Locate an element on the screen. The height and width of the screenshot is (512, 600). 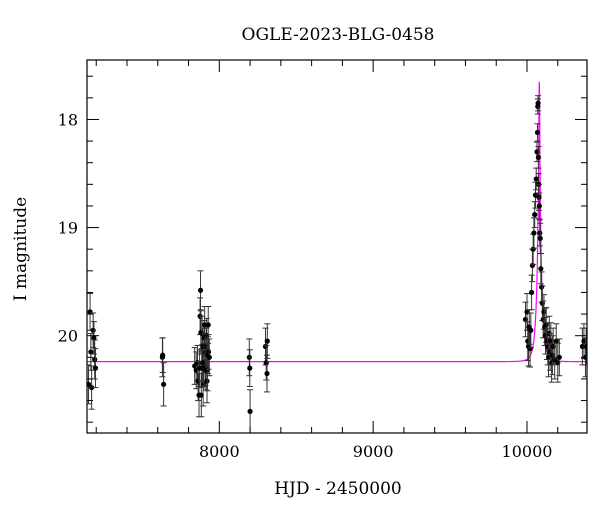
x-axis-label: HJD - 2450000 is located at coordinates (338, 489).